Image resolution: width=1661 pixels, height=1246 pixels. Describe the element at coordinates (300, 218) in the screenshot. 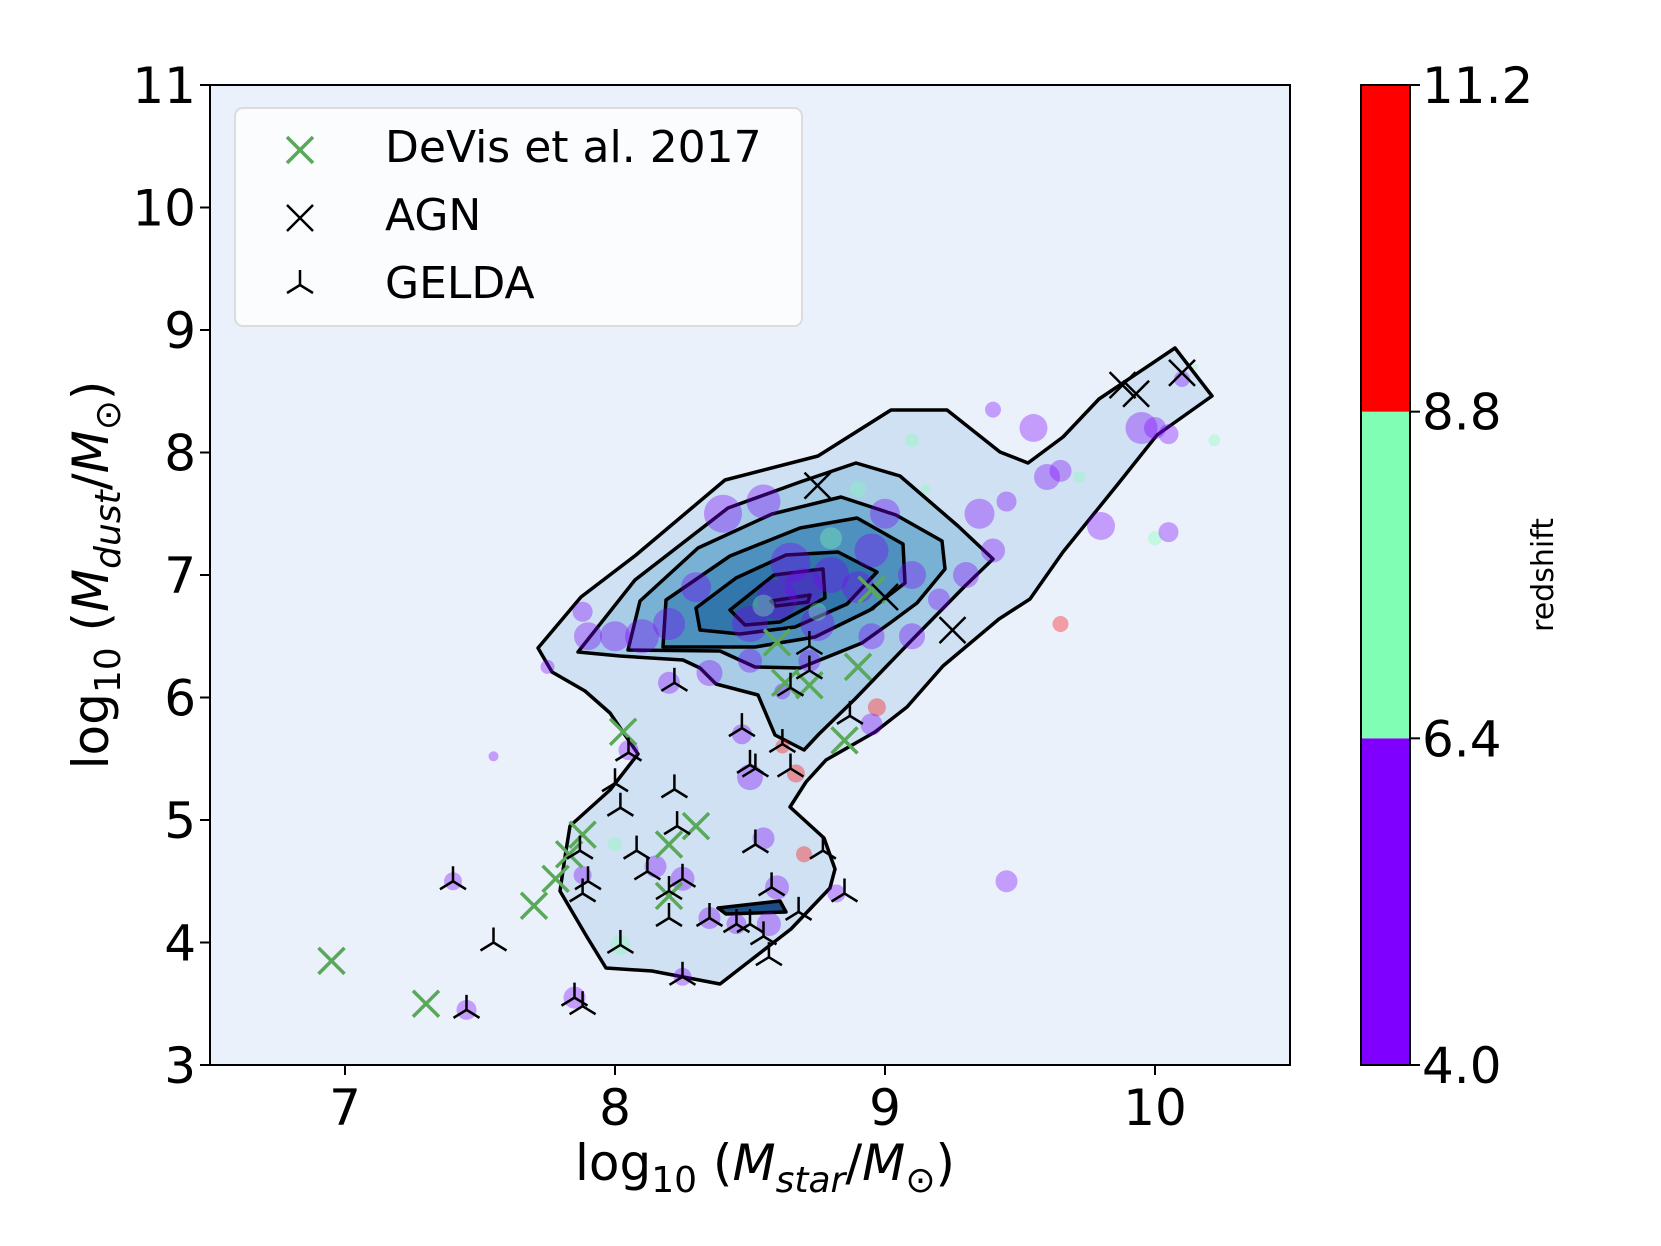

I see `legend-marker-agn` at that location.